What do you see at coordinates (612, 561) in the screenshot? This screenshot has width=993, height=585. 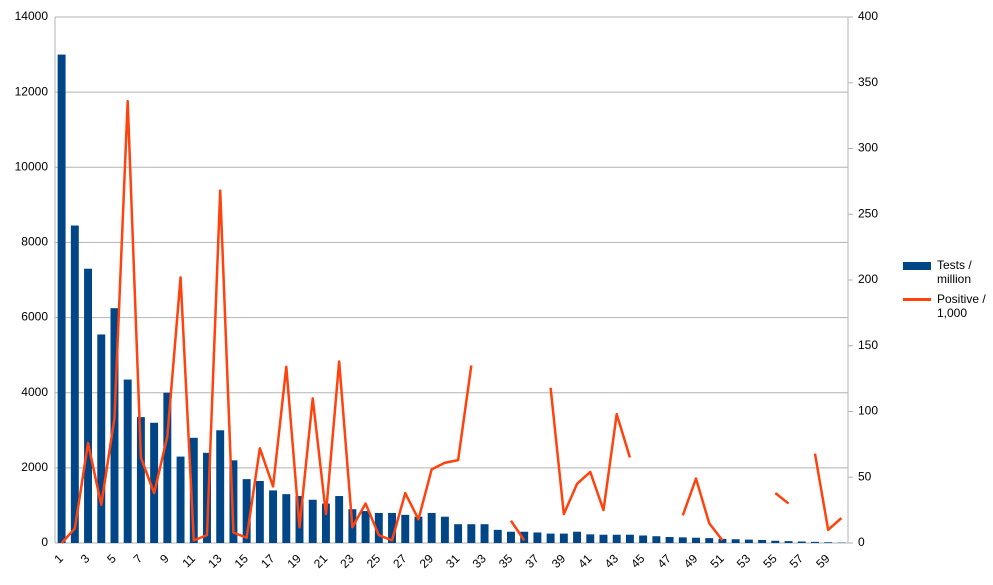 I see `x-tick-label: 43` at bounding box center [612, 561].